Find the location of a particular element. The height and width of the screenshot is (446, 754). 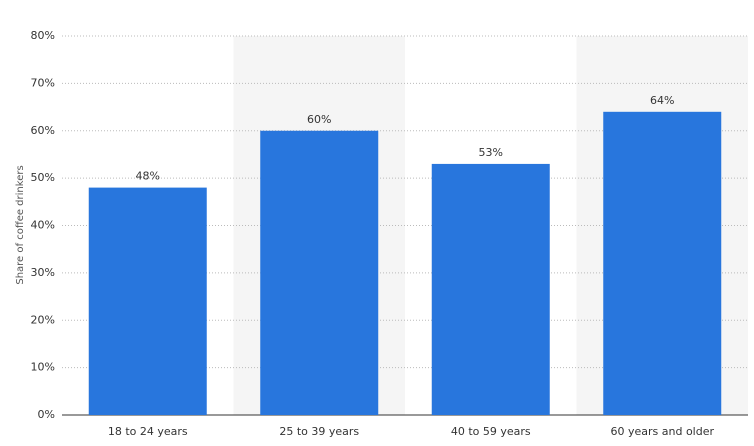

y-axis-label: Share of coffee drinkers is located at coordinates (20, 224).